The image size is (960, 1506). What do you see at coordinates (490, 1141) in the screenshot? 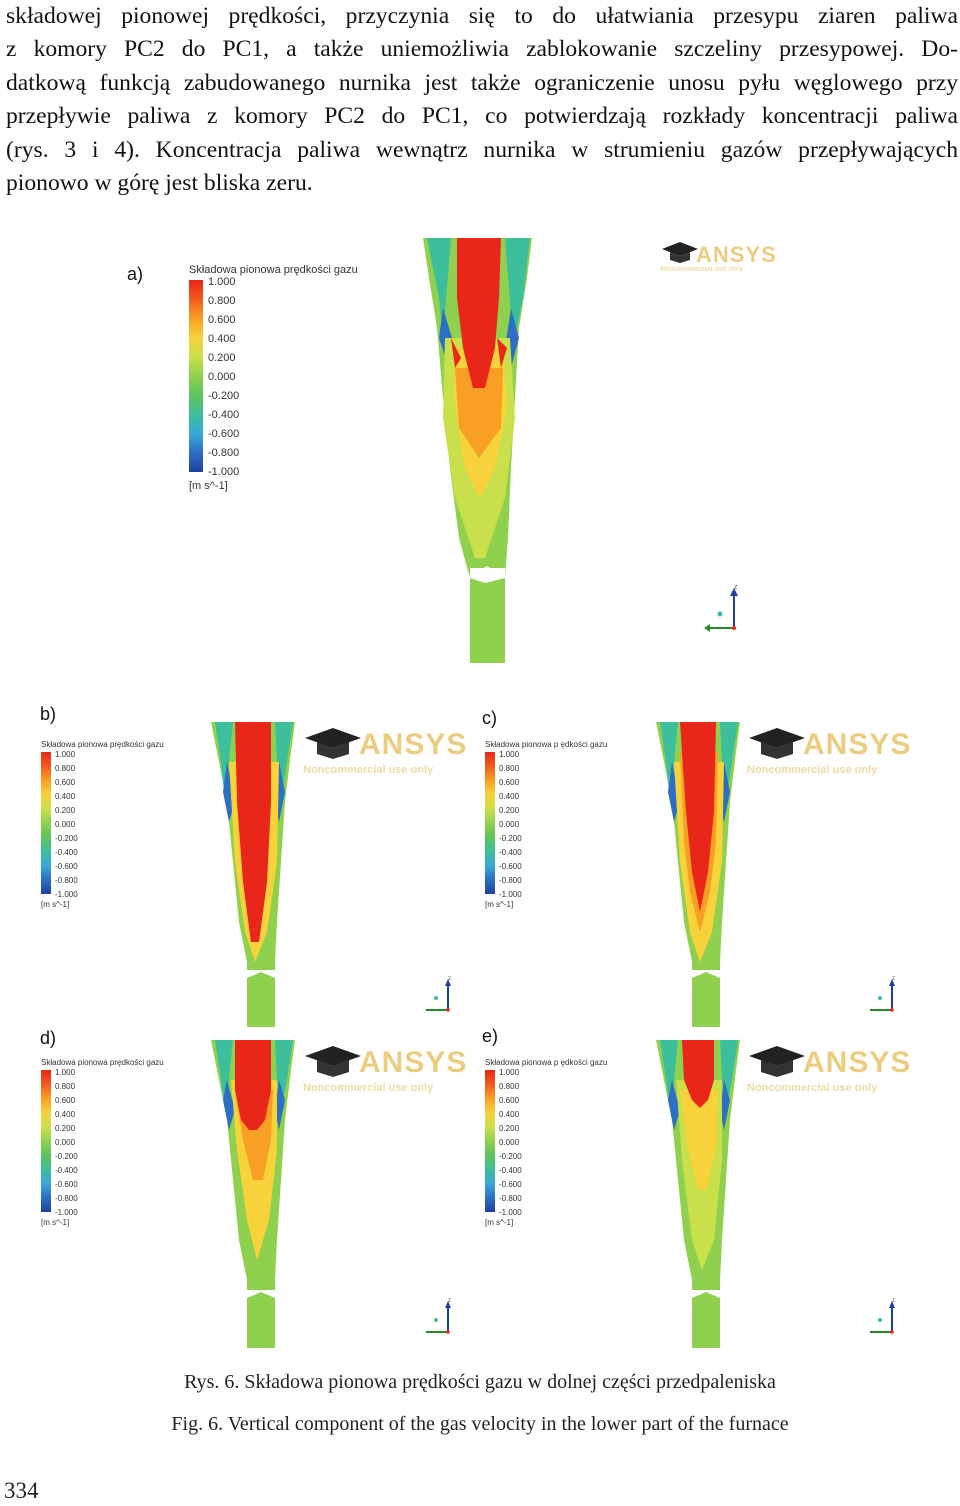
I see `panel-e-legend-bar` at bounding box center [490, 1141].